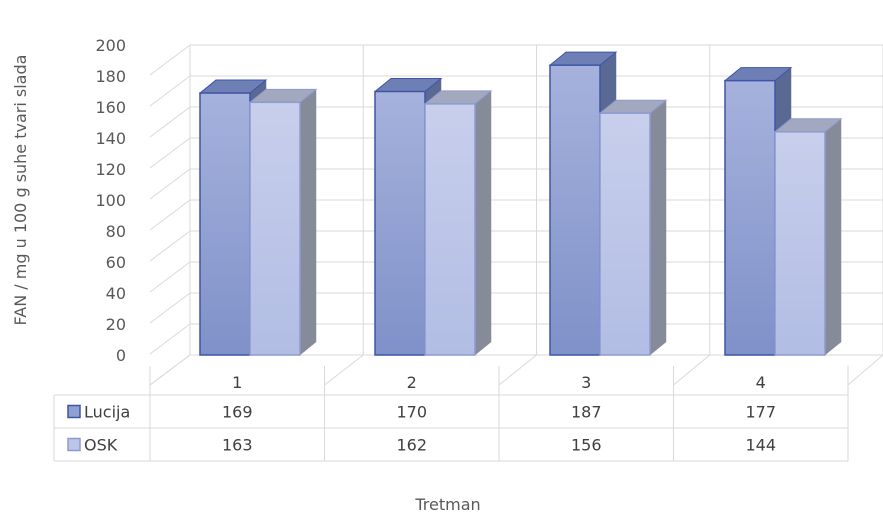 The height and width of the screenshot is (518, 883). I want to click on data-label: 169, so click(237, 412).